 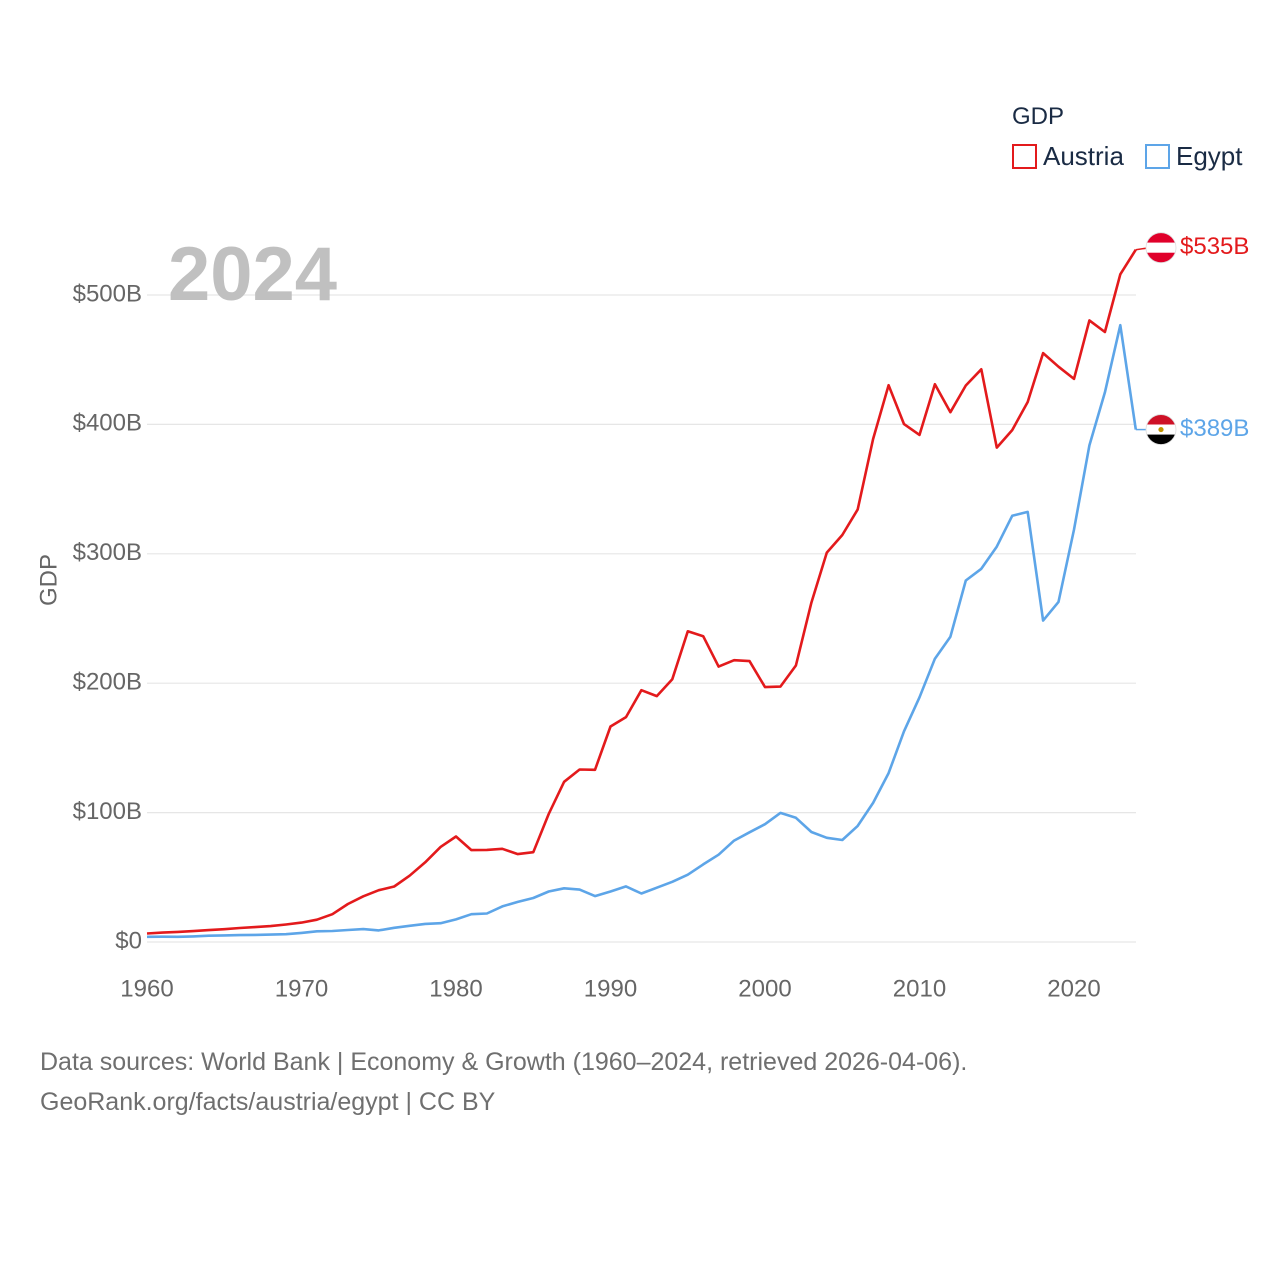 What do you see at coordinates (268, 1102) in the screenshot?
I see `source-link: GeoRank.org/facts/austria/egypt | CC BY` at bounding box center [268, 1102].